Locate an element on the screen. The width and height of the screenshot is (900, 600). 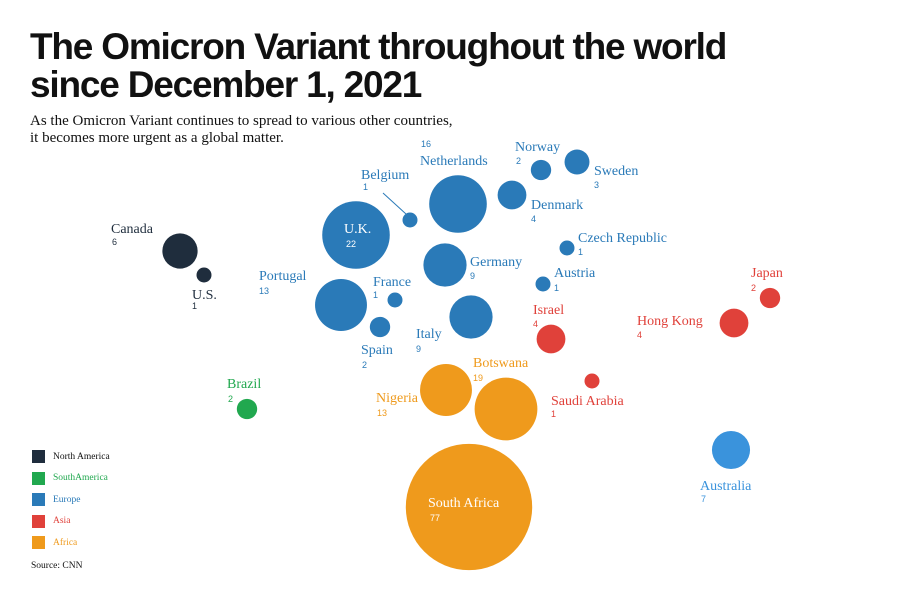
label-south-africa: South Africa is located at coordinates (464, 503).